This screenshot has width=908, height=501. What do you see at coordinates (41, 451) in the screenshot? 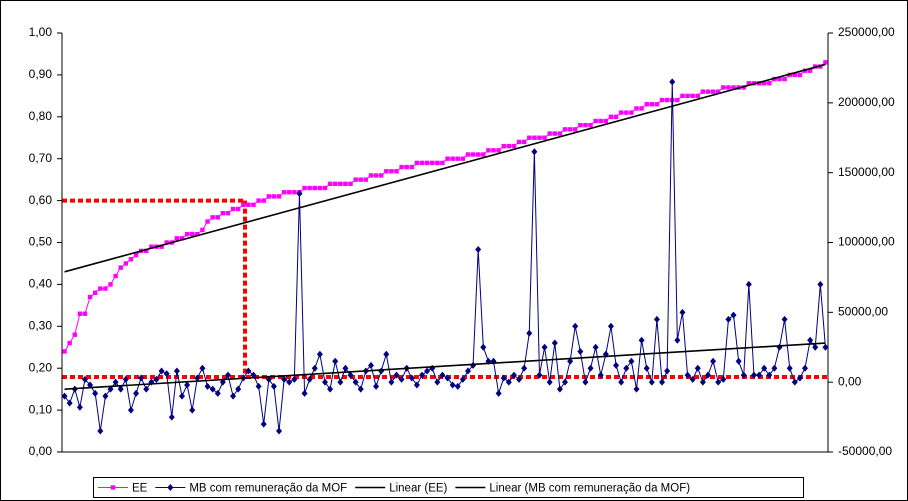
I see `y-tick-label: 0,00` at bounding box center [41, 451].